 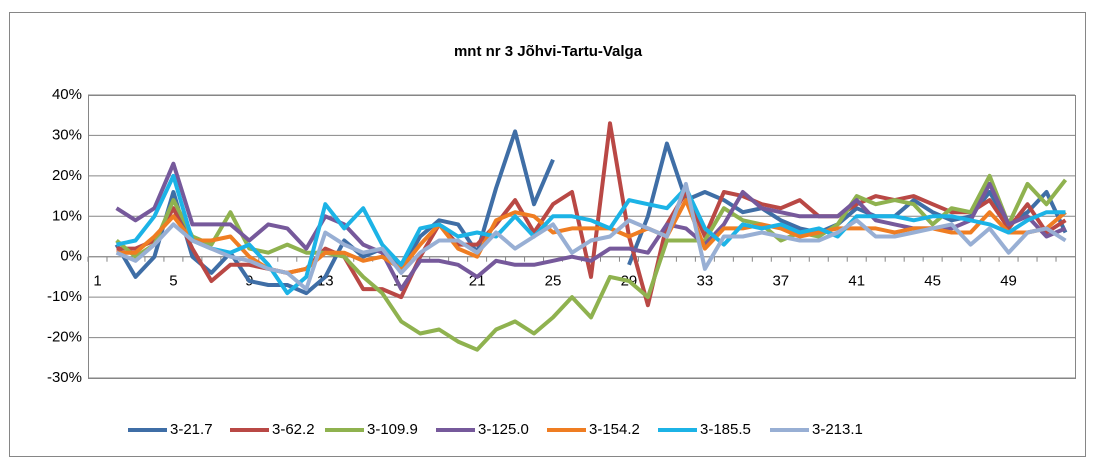 I want to click on y-tick-label: -10%, so click(x=64, y=296).